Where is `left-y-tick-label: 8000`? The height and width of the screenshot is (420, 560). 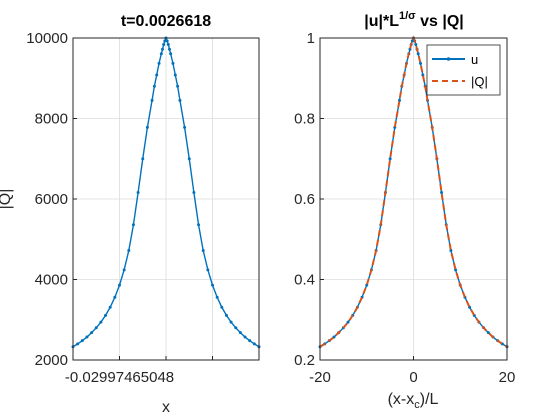 left-y-tick-label: 8000 is located at coordinates (51, 119).